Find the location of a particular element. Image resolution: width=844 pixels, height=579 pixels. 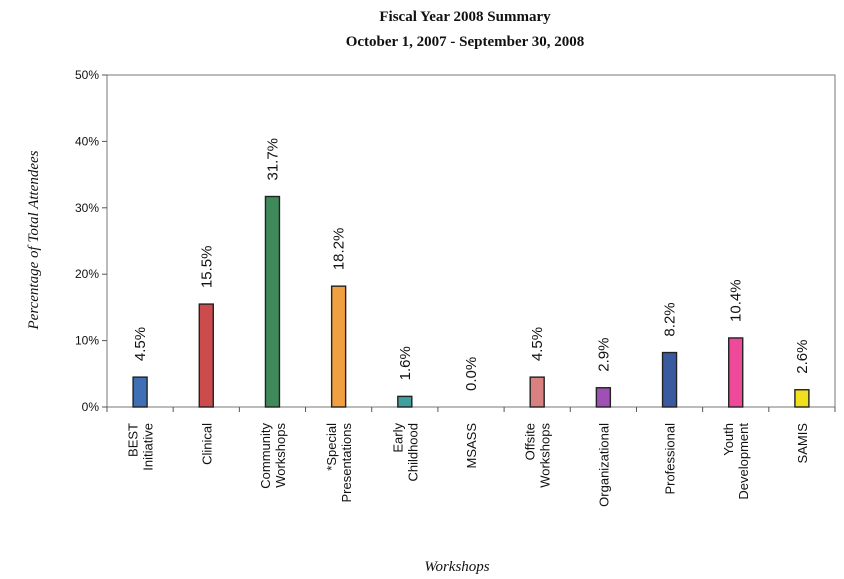

data-label: 10.4% is located at coordinates (736, 300).